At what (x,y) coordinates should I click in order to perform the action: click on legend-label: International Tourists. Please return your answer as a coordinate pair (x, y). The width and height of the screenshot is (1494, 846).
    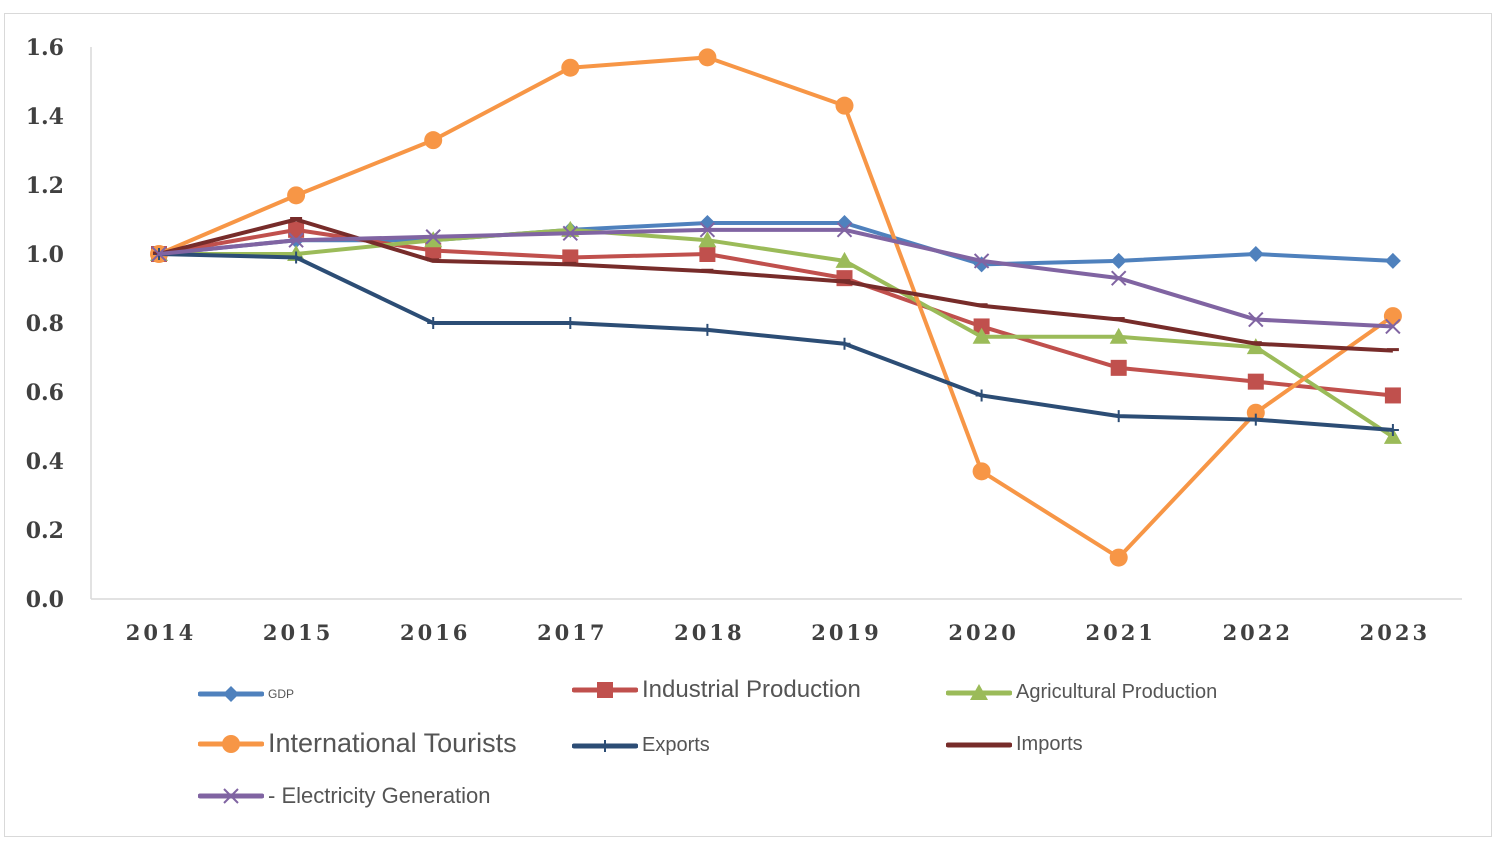
    Looking at the image, I should click on (392, 743).